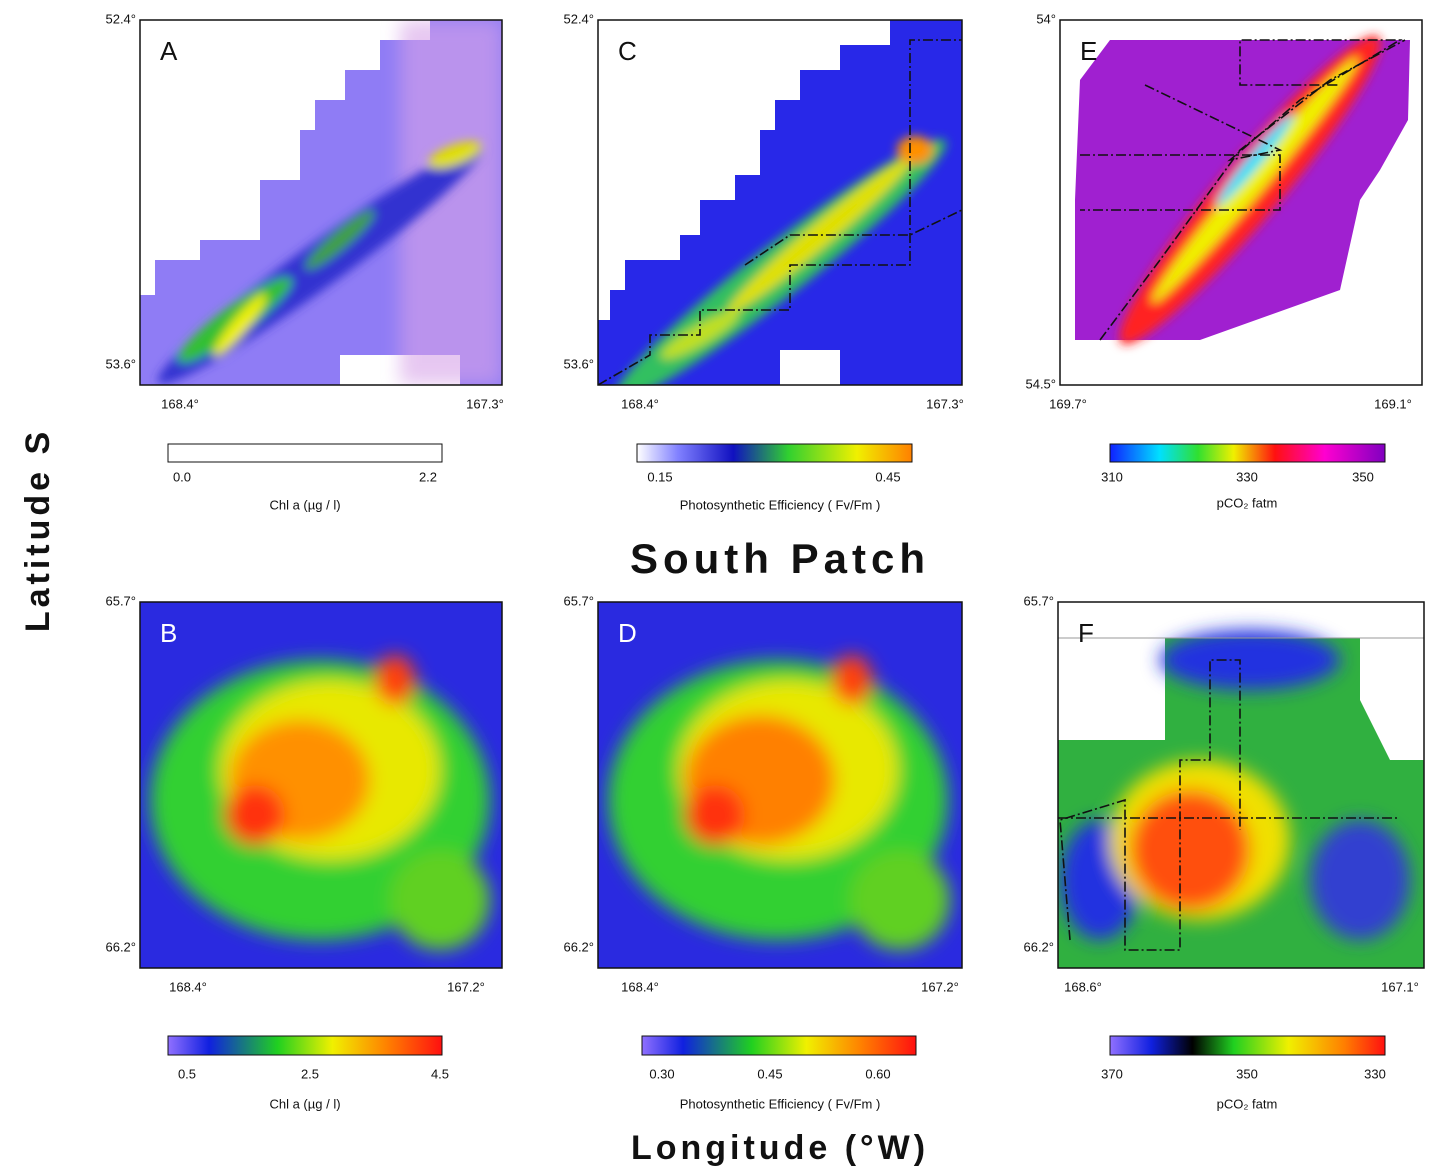 The height and width of the screenshot is (1173, 1431). Describe the element at coordinates (182, 476) in the screenshot. I see `colorbar-tick-label: 0.0` at that location.